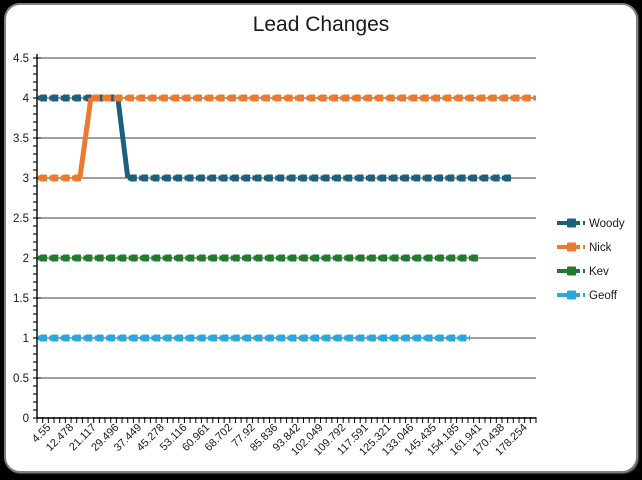 This screenshot has height=480, width=642. Describe the element at coordinates (123, 138) in the screenshot. I see `series-transition-woody` at that location.